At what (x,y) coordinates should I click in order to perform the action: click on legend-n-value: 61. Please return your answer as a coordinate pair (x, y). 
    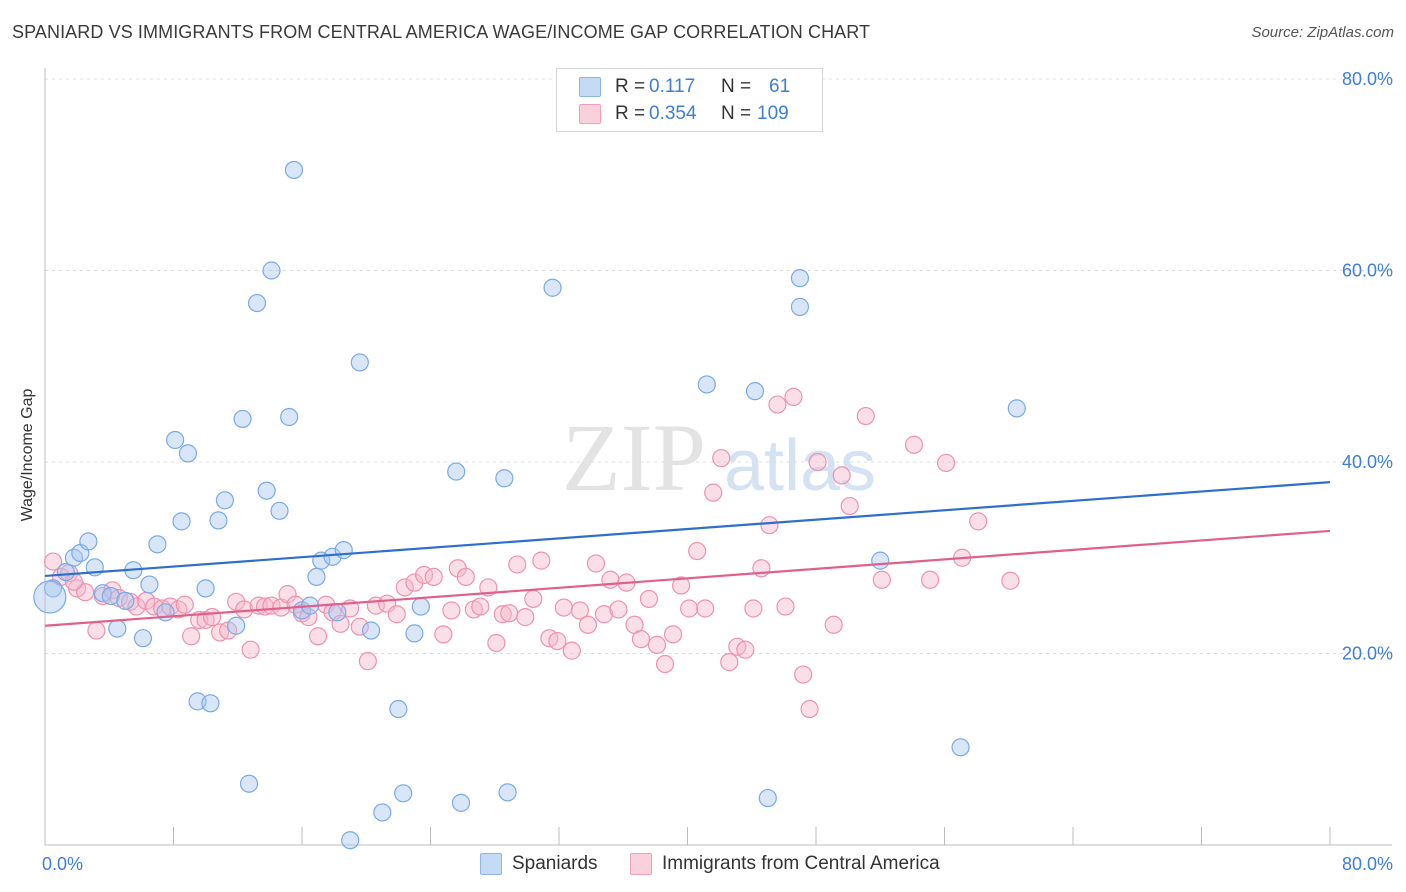
    Looking at the image, I should click on (780, 86).